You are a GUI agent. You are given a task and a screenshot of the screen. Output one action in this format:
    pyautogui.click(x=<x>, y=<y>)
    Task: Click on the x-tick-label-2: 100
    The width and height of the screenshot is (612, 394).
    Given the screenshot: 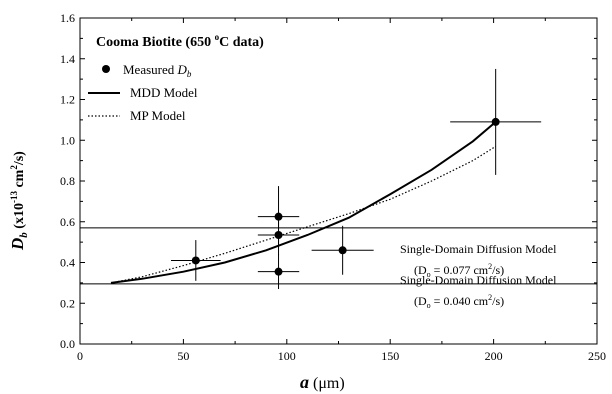 What is the action you would take?
    pyautogui.click(x=287, y=356)
    